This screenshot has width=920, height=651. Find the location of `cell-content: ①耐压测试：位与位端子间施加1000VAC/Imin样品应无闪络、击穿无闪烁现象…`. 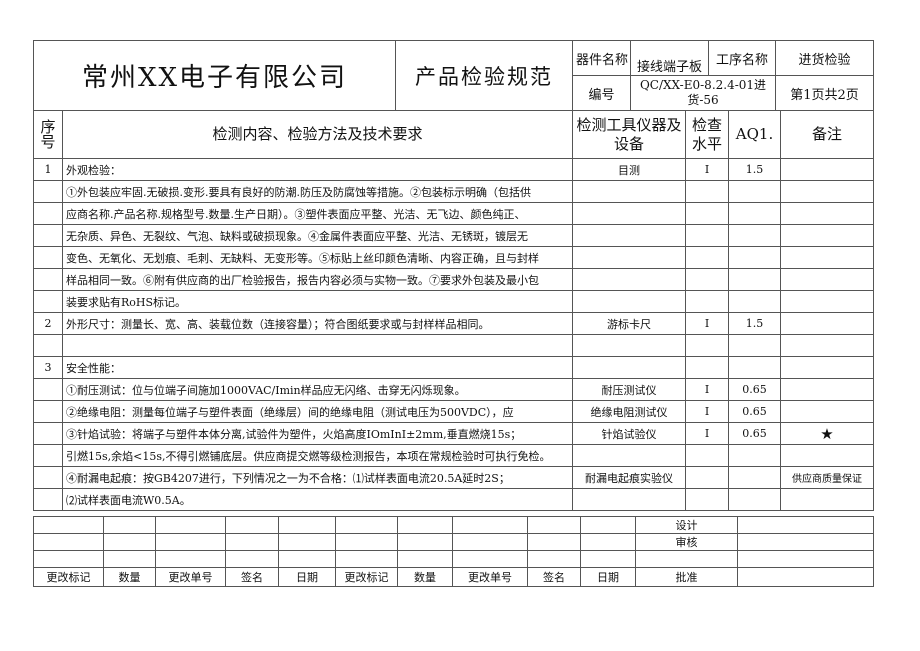

cell-content: ①耐压测试：位与位端子间施加1000VAC/Imin样品应无闪络、击穿无闪烁现象… is located at coordinates (317, 389).